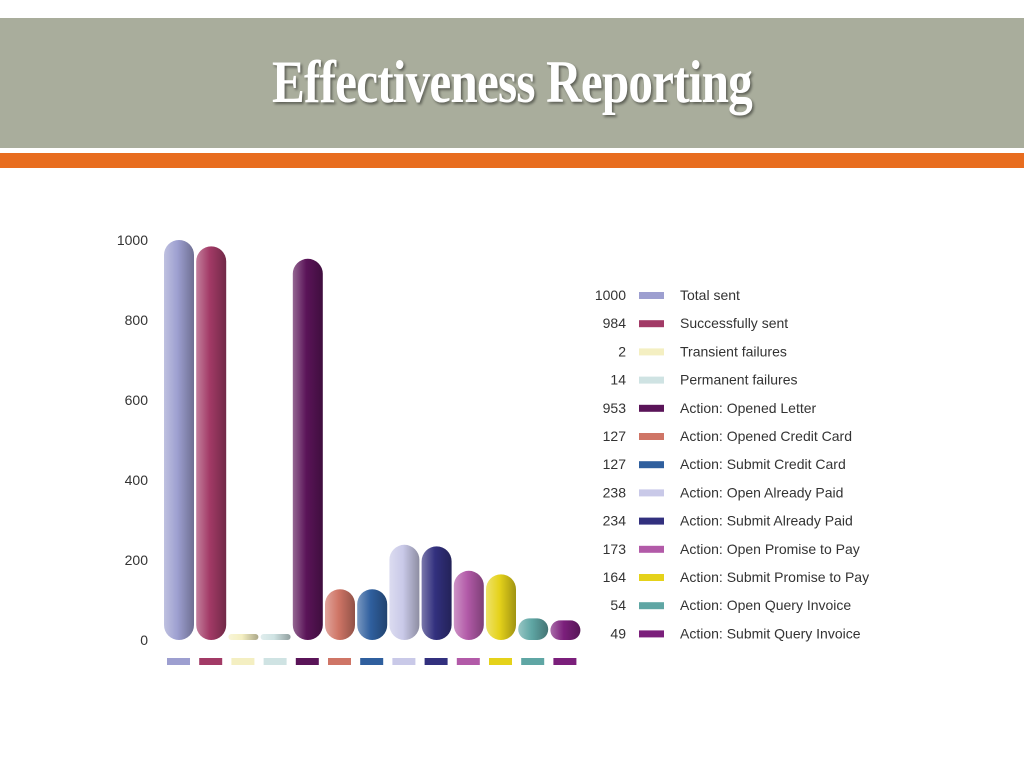 The width and height of the screenshot is (1024, 768). I want to click on legend-label: Action: Opened Letter, so click(748, 408).